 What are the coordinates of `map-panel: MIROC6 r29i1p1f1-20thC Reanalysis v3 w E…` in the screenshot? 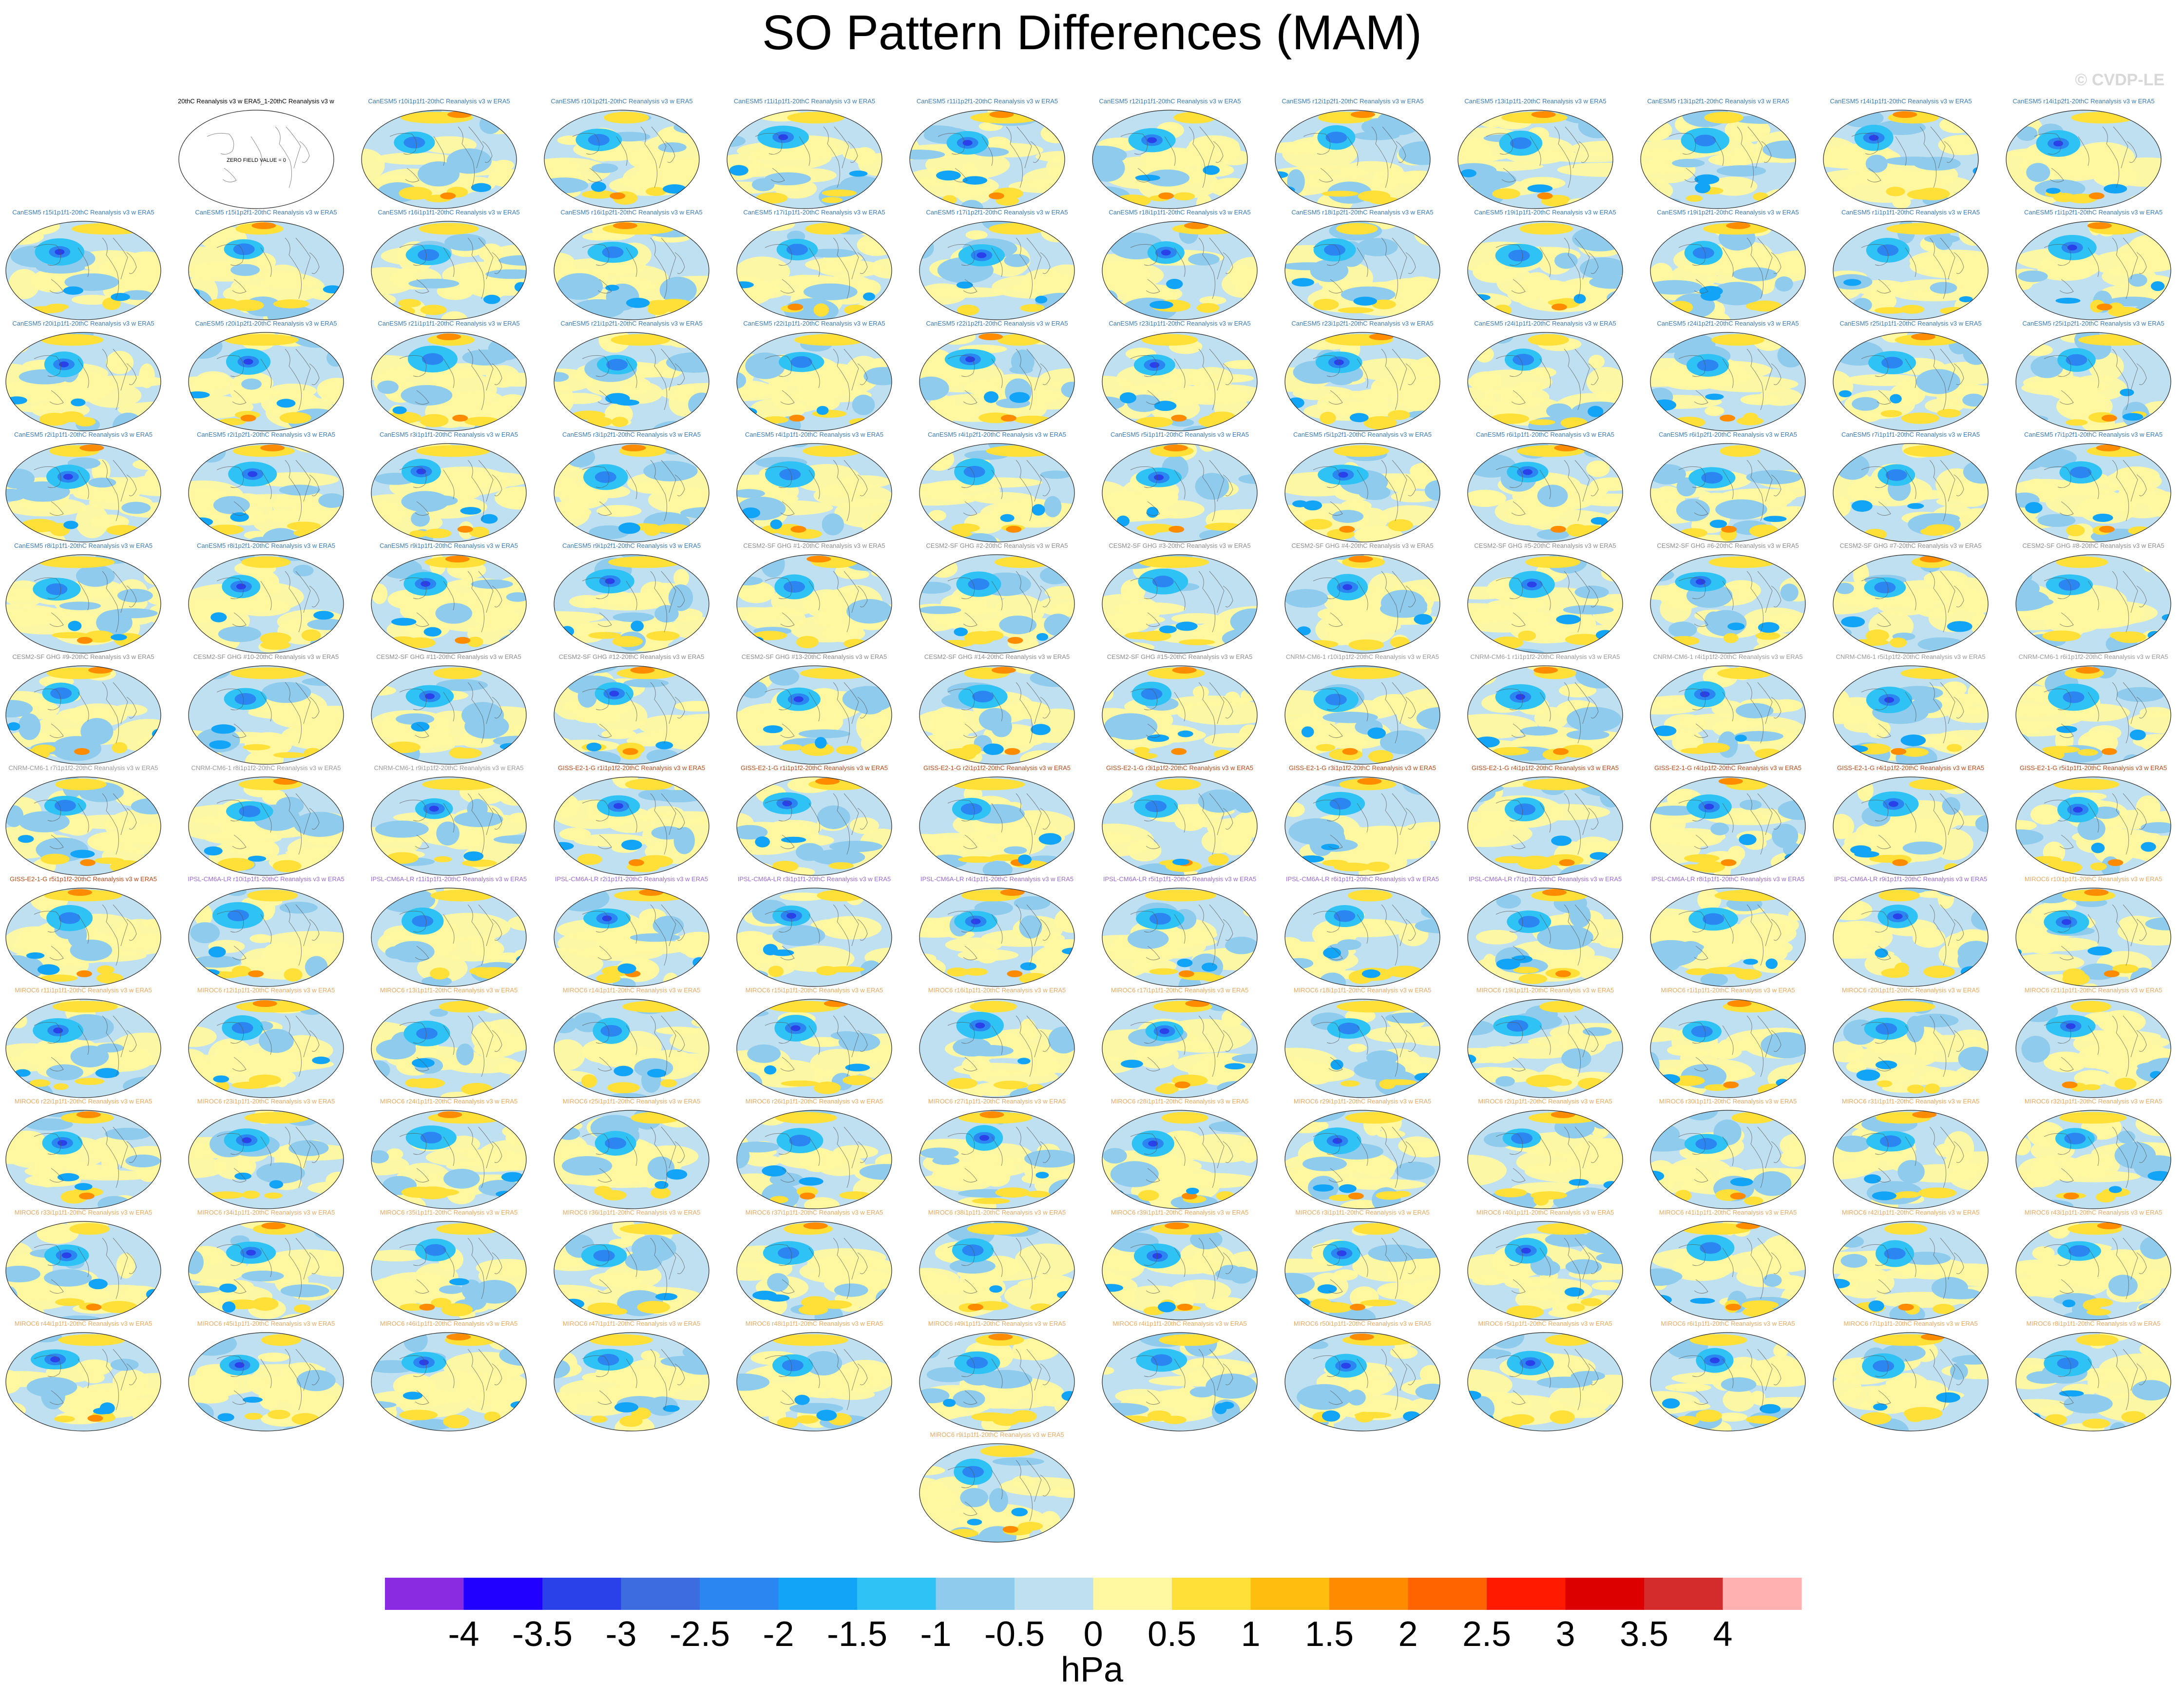 It's located at (1362, 1154).